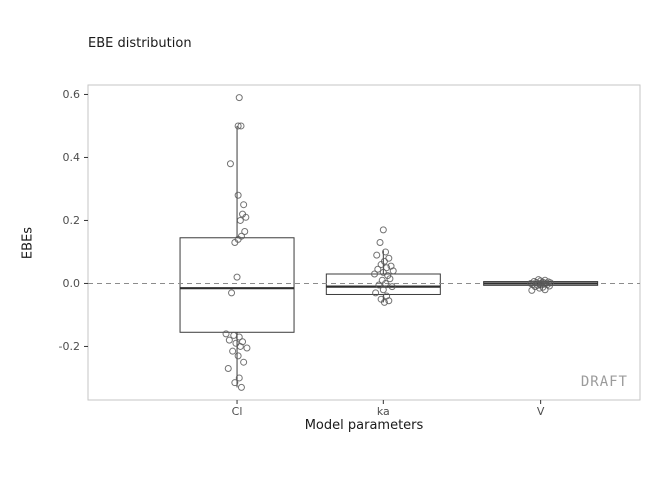 The height and width of the screenshot is (480, 672). What do you see at coordinates (140, 43) in the screenshot?
I see `chart-title: EBE distribution` at bounding box center [140, 43].